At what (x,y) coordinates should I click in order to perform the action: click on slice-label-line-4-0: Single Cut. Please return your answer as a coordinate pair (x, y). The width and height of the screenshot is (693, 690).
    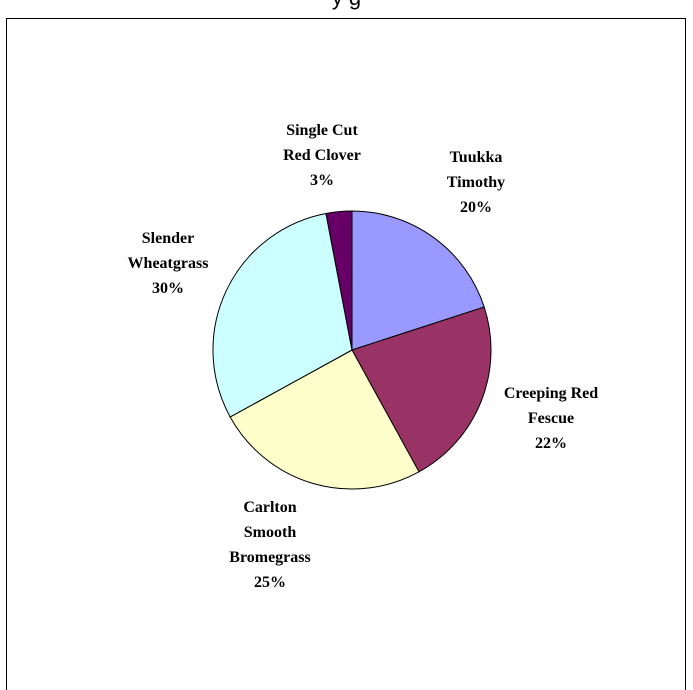
    Looking at the image, I should click on (322, 130).